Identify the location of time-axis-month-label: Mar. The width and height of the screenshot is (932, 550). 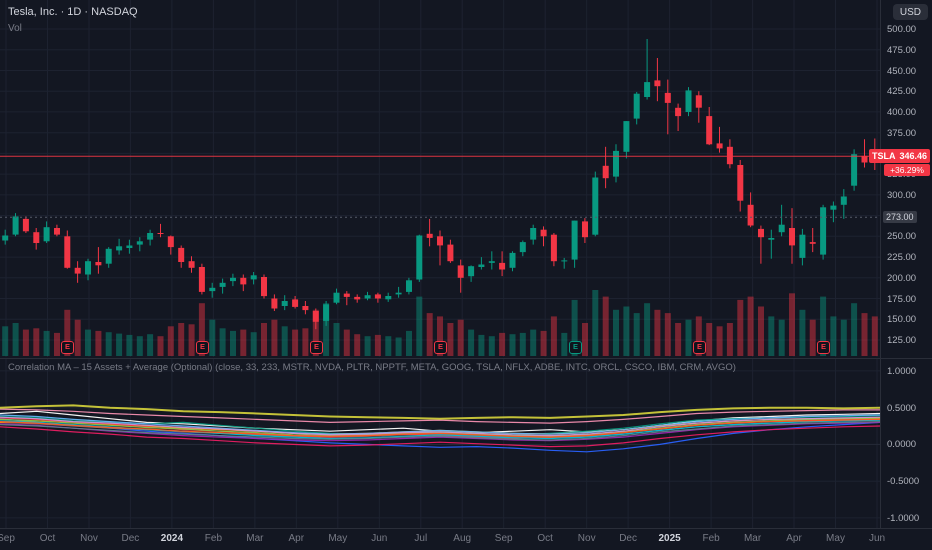
(255, 538).